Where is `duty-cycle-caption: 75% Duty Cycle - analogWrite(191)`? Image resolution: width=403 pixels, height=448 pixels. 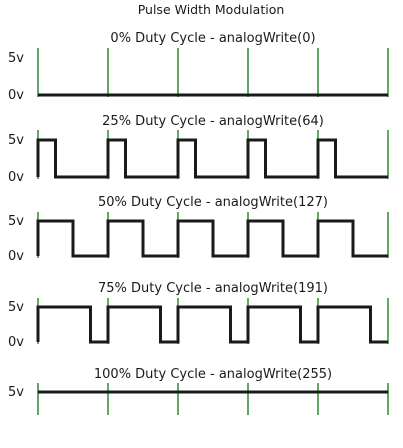 duty-cycle-caption: 75% Duty Cycle - analogWrite(191) is located at coordinates (213, 288).